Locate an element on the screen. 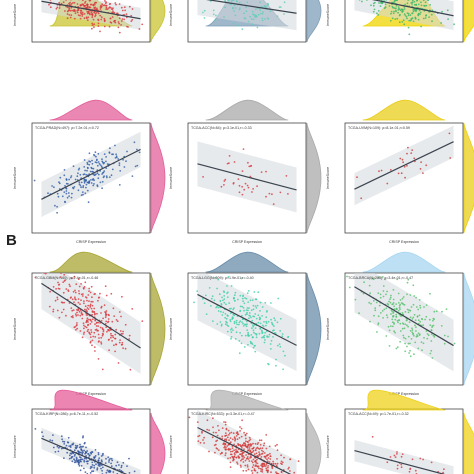 The height and width of the screenshot is (474, 474). x-axis-label: CRISP Expression is located at coordinates (91, 394).